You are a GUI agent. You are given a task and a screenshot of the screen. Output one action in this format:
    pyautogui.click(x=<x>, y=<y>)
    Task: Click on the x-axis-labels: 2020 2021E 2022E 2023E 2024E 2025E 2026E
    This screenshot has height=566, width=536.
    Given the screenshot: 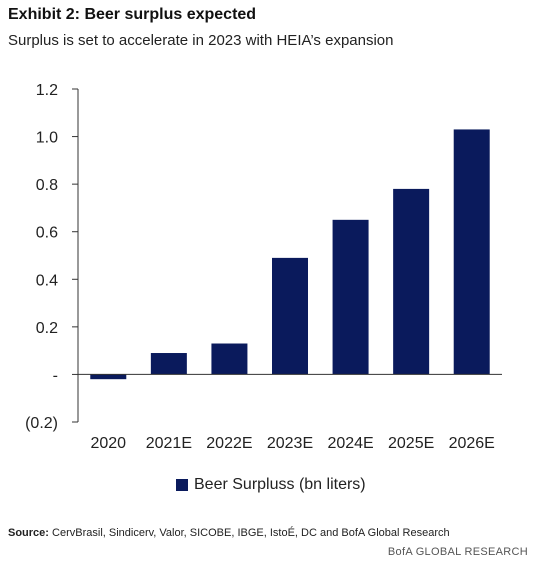 What is the action you would take?
    pyautogui.click(x=292, y=443)
    